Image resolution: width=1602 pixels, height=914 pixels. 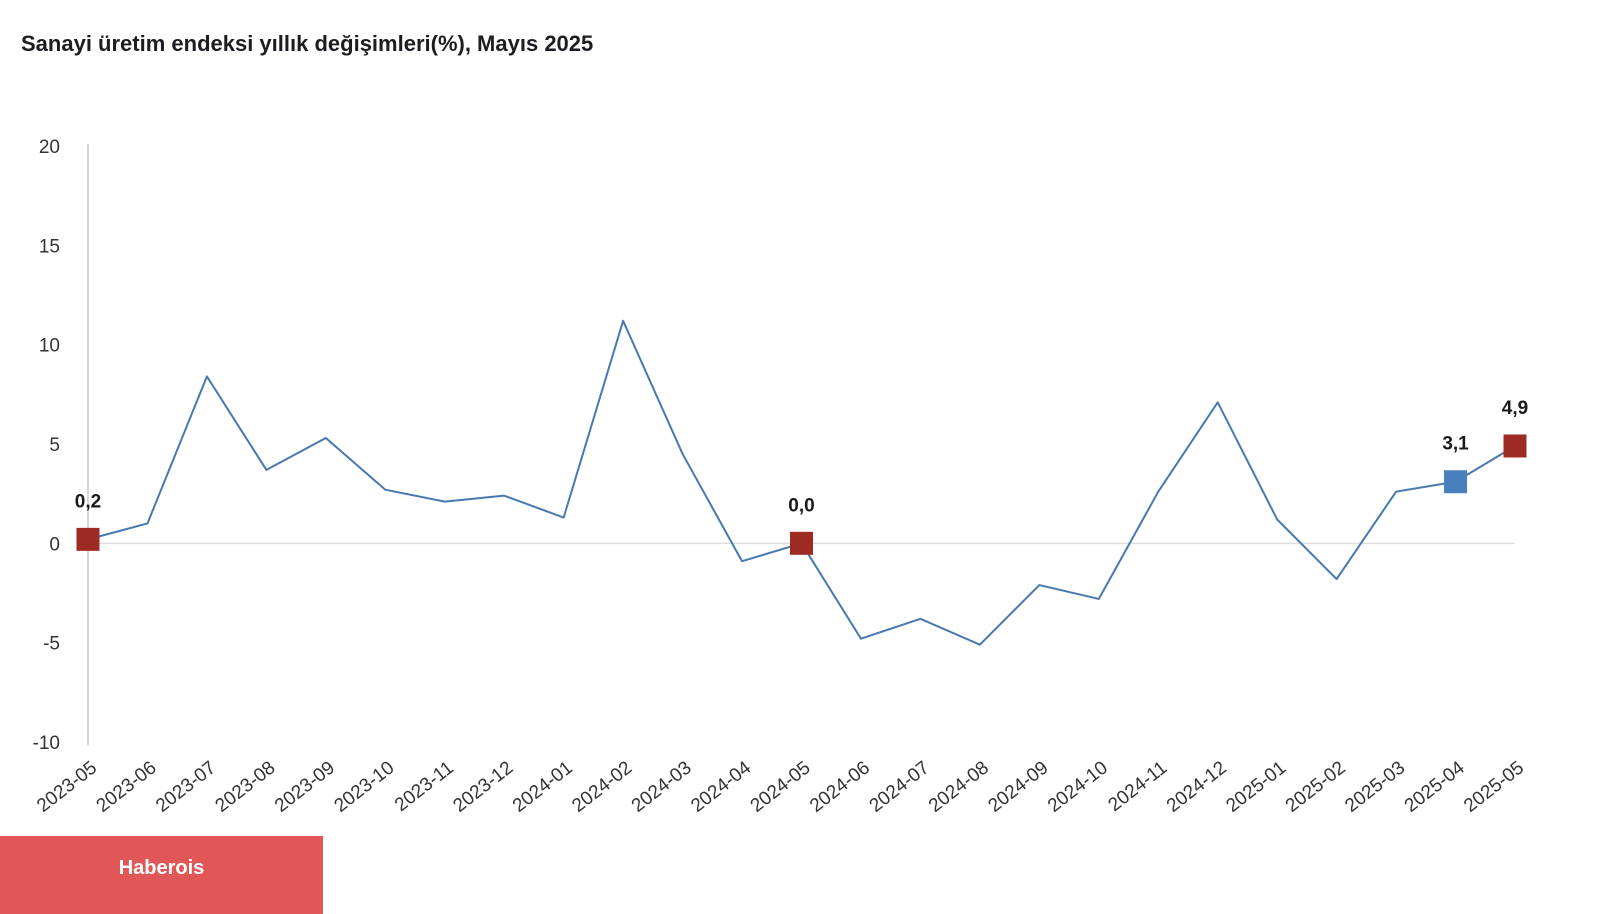 I want to click on x-tick-label: 2025-02, so click(x=1316, y=786).